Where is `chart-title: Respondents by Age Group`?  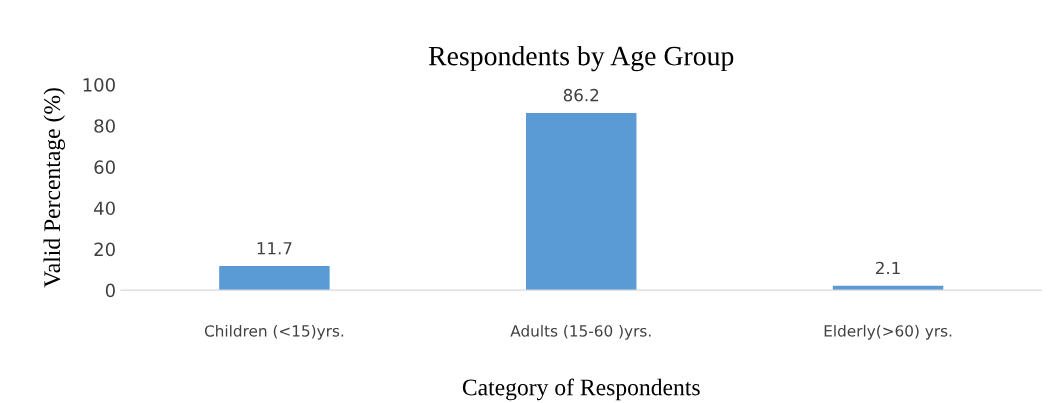 chart-title: Respondents by Age Group is located at coordinates (581, 58).